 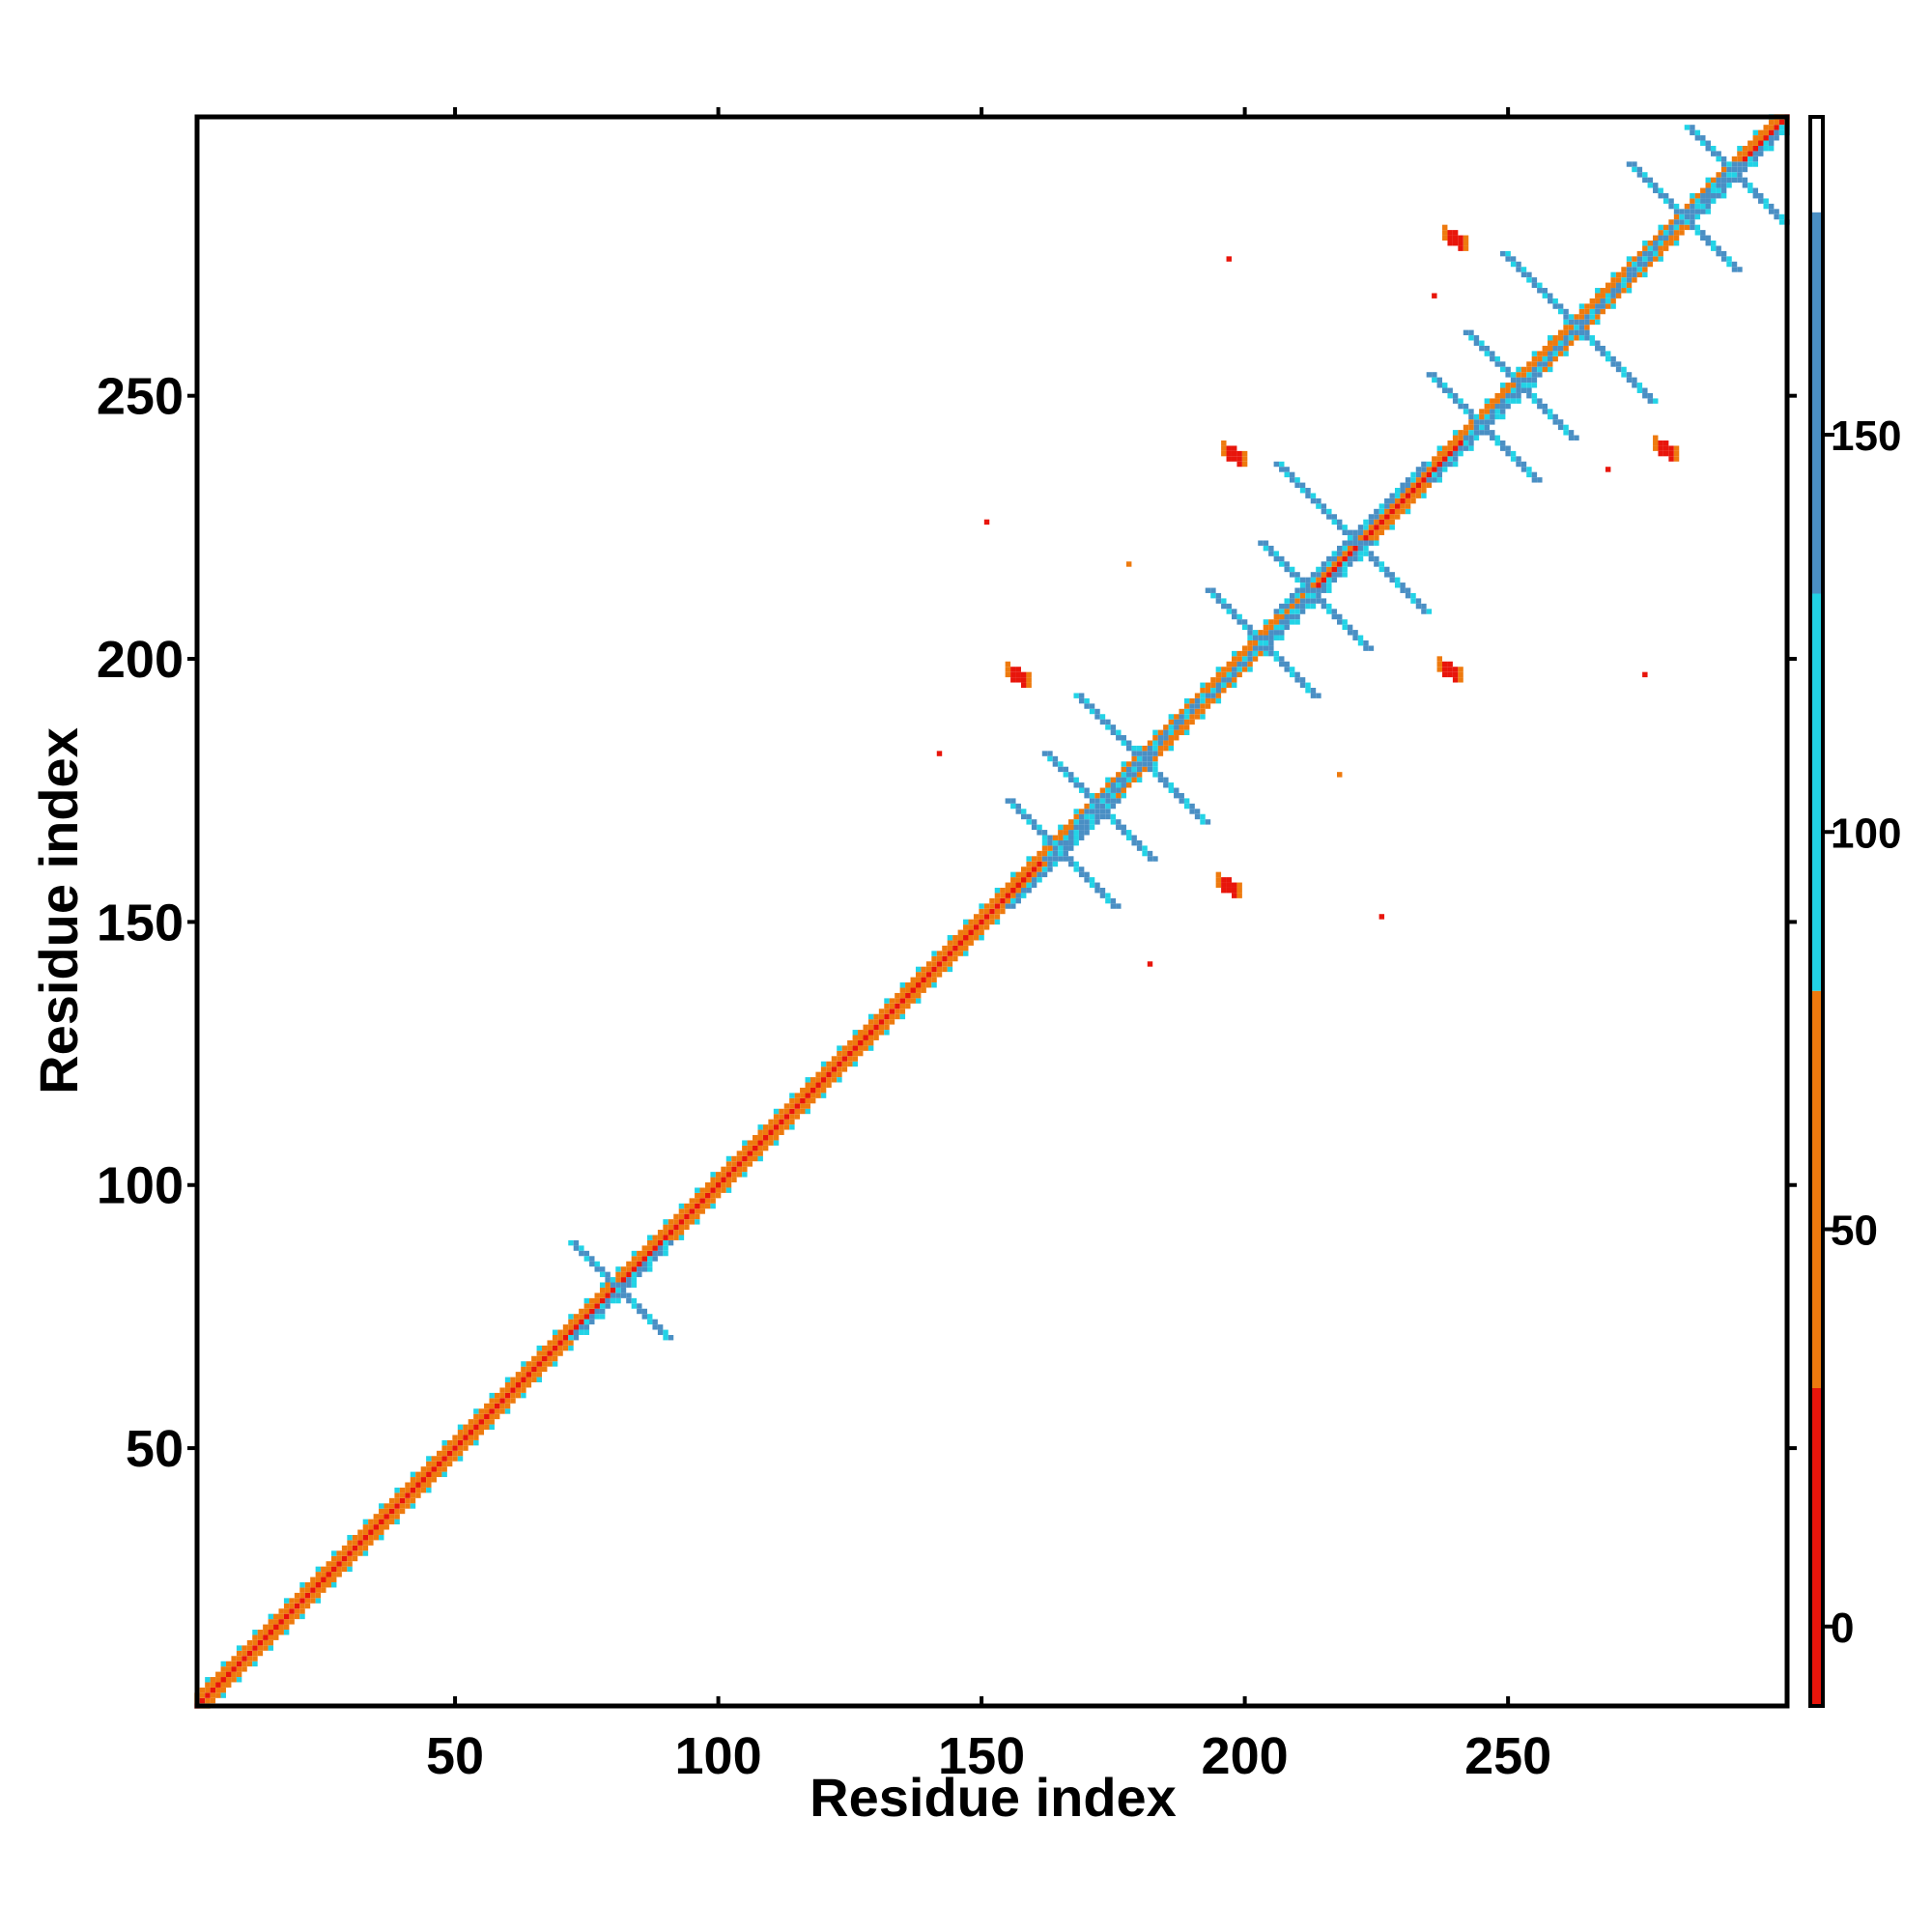 I want to click on x-tick-label: 100, so click(x=718, y=1756).